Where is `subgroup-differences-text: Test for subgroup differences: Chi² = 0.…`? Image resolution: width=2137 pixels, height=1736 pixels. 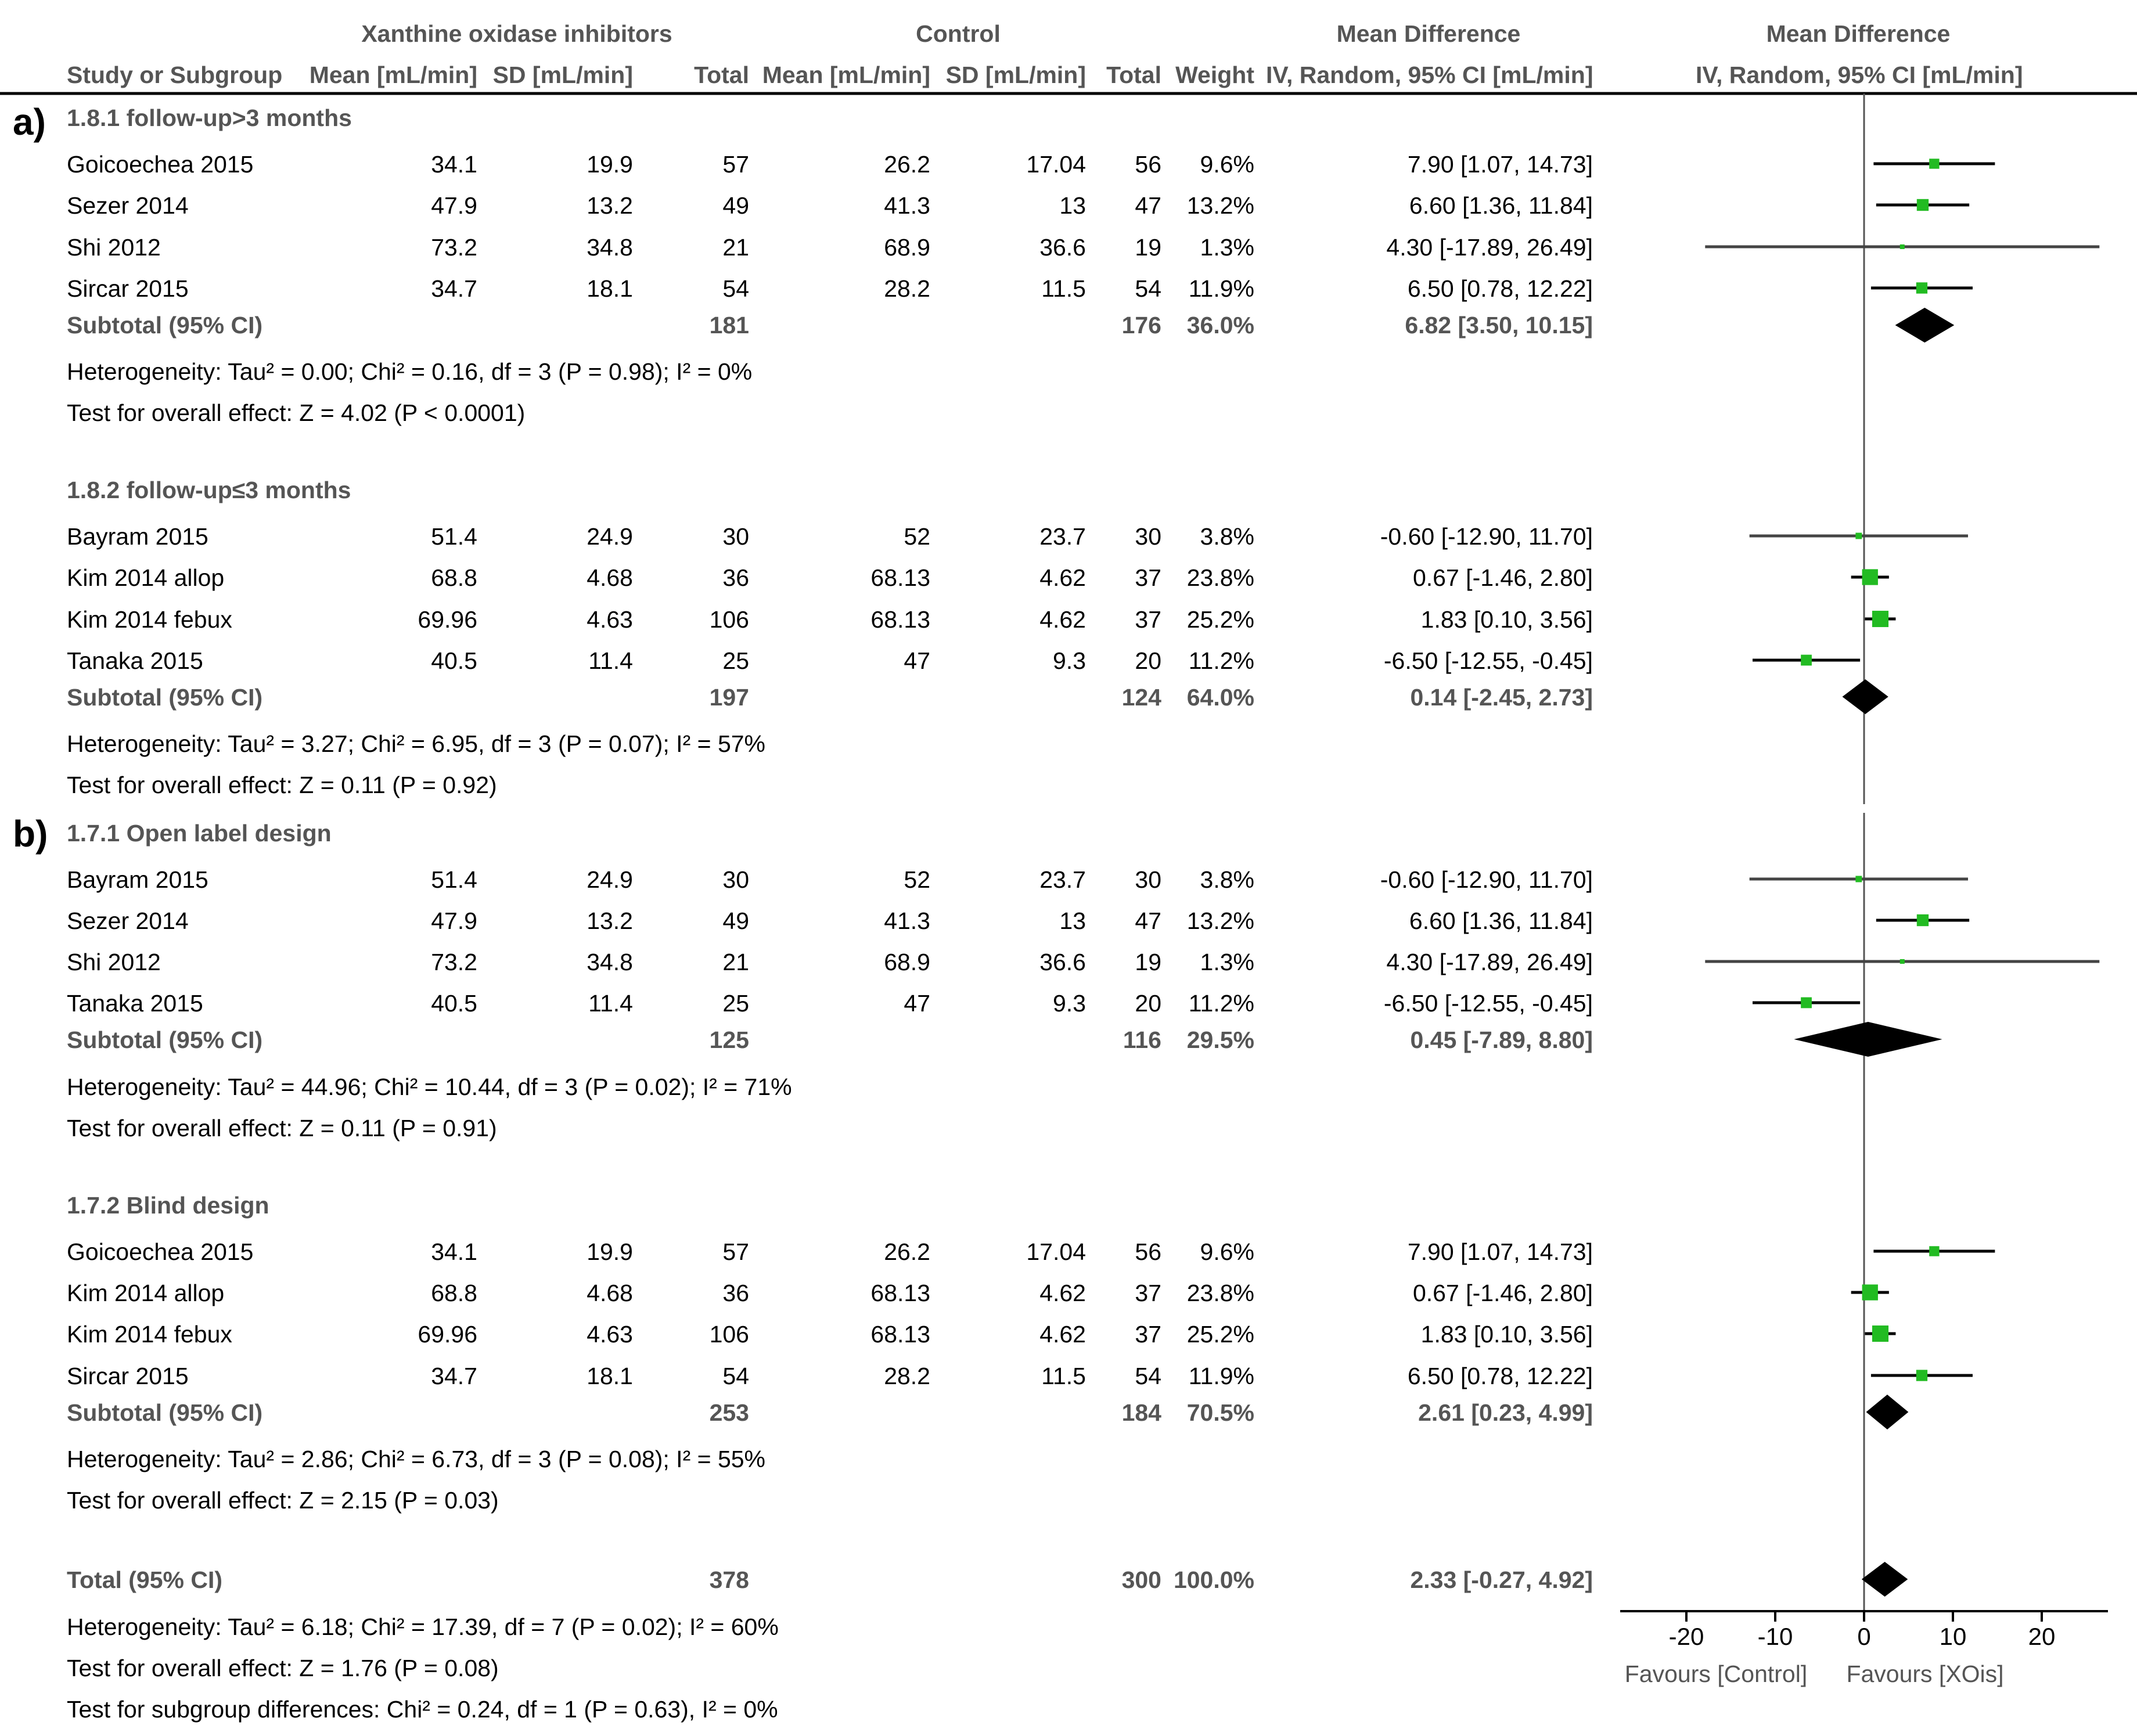 subgroup-differences-text: Test for subgroup differences: Chi² = 0.… is located at coordinates (422, 1709).